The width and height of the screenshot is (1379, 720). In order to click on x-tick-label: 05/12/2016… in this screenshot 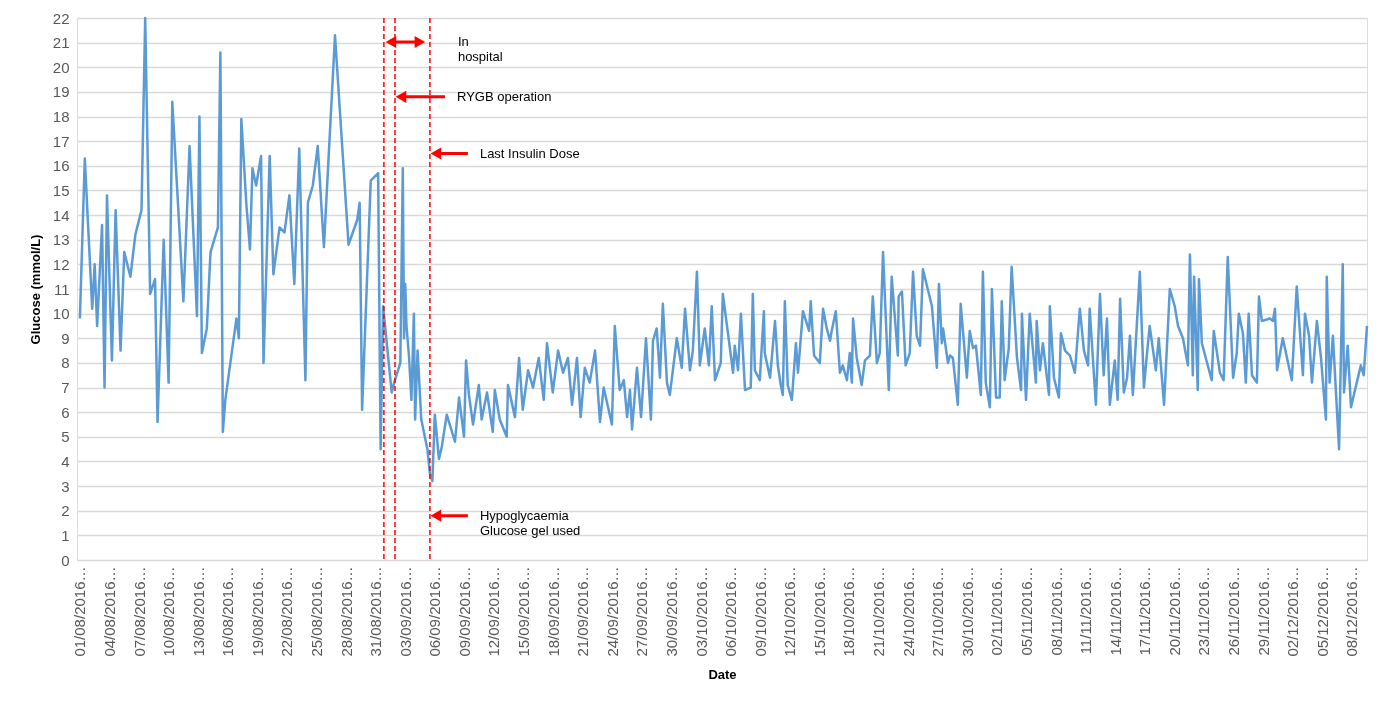, I will do `click(1322, 611)`.